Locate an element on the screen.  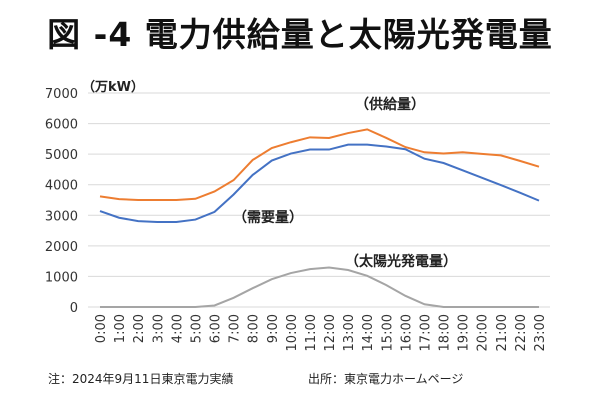
x-tick-label: 12:00 is located at coordinates (330, 332).